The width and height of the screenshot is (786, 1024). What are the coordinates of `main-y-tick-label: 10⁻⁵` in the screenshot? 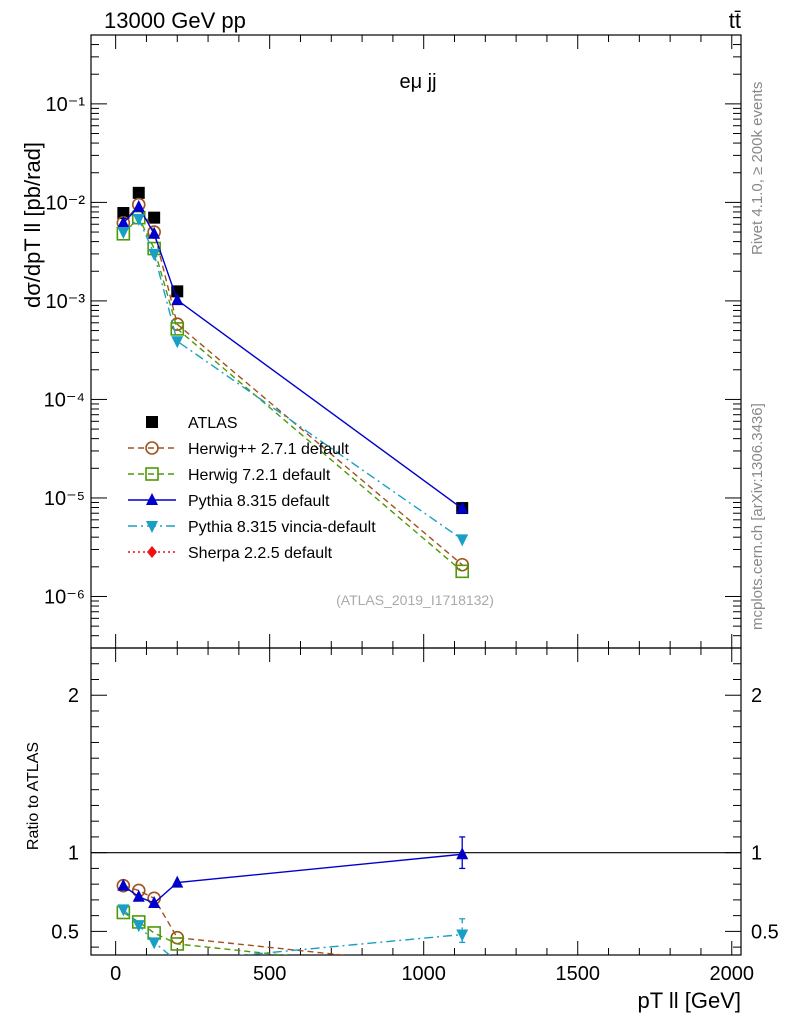 It's located at (64, 499).